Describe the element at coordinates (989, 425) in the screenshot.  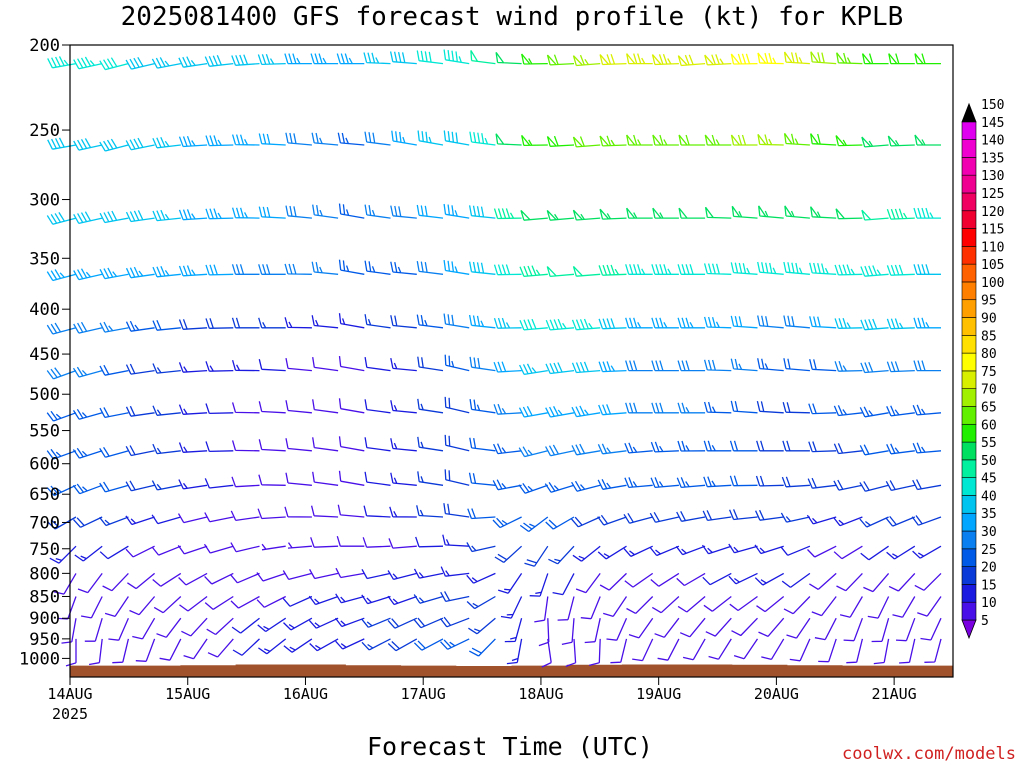
I see `colorbar-label: 60` at that location.